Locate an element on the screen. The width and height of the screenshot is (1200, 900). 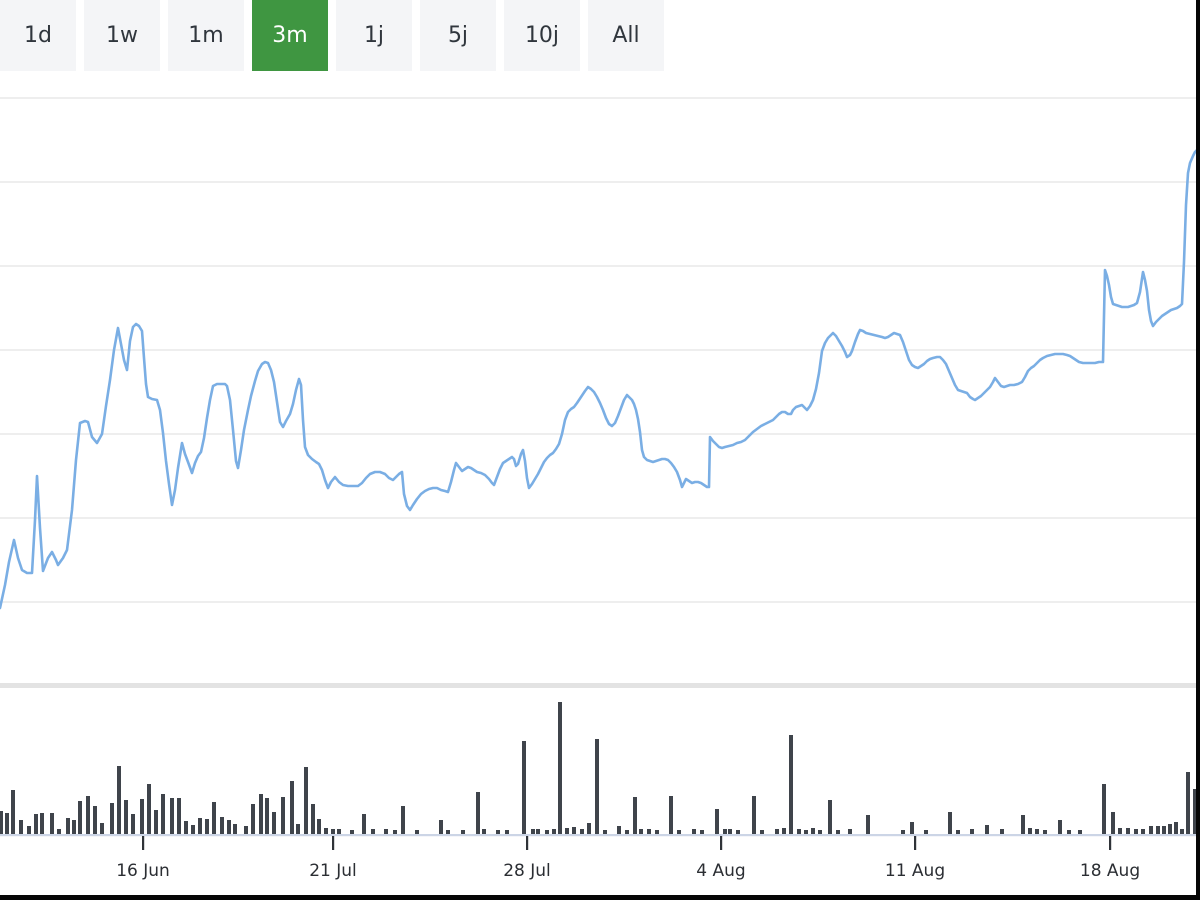
range-button-10j: 10j is located at coordinates (542, 35).